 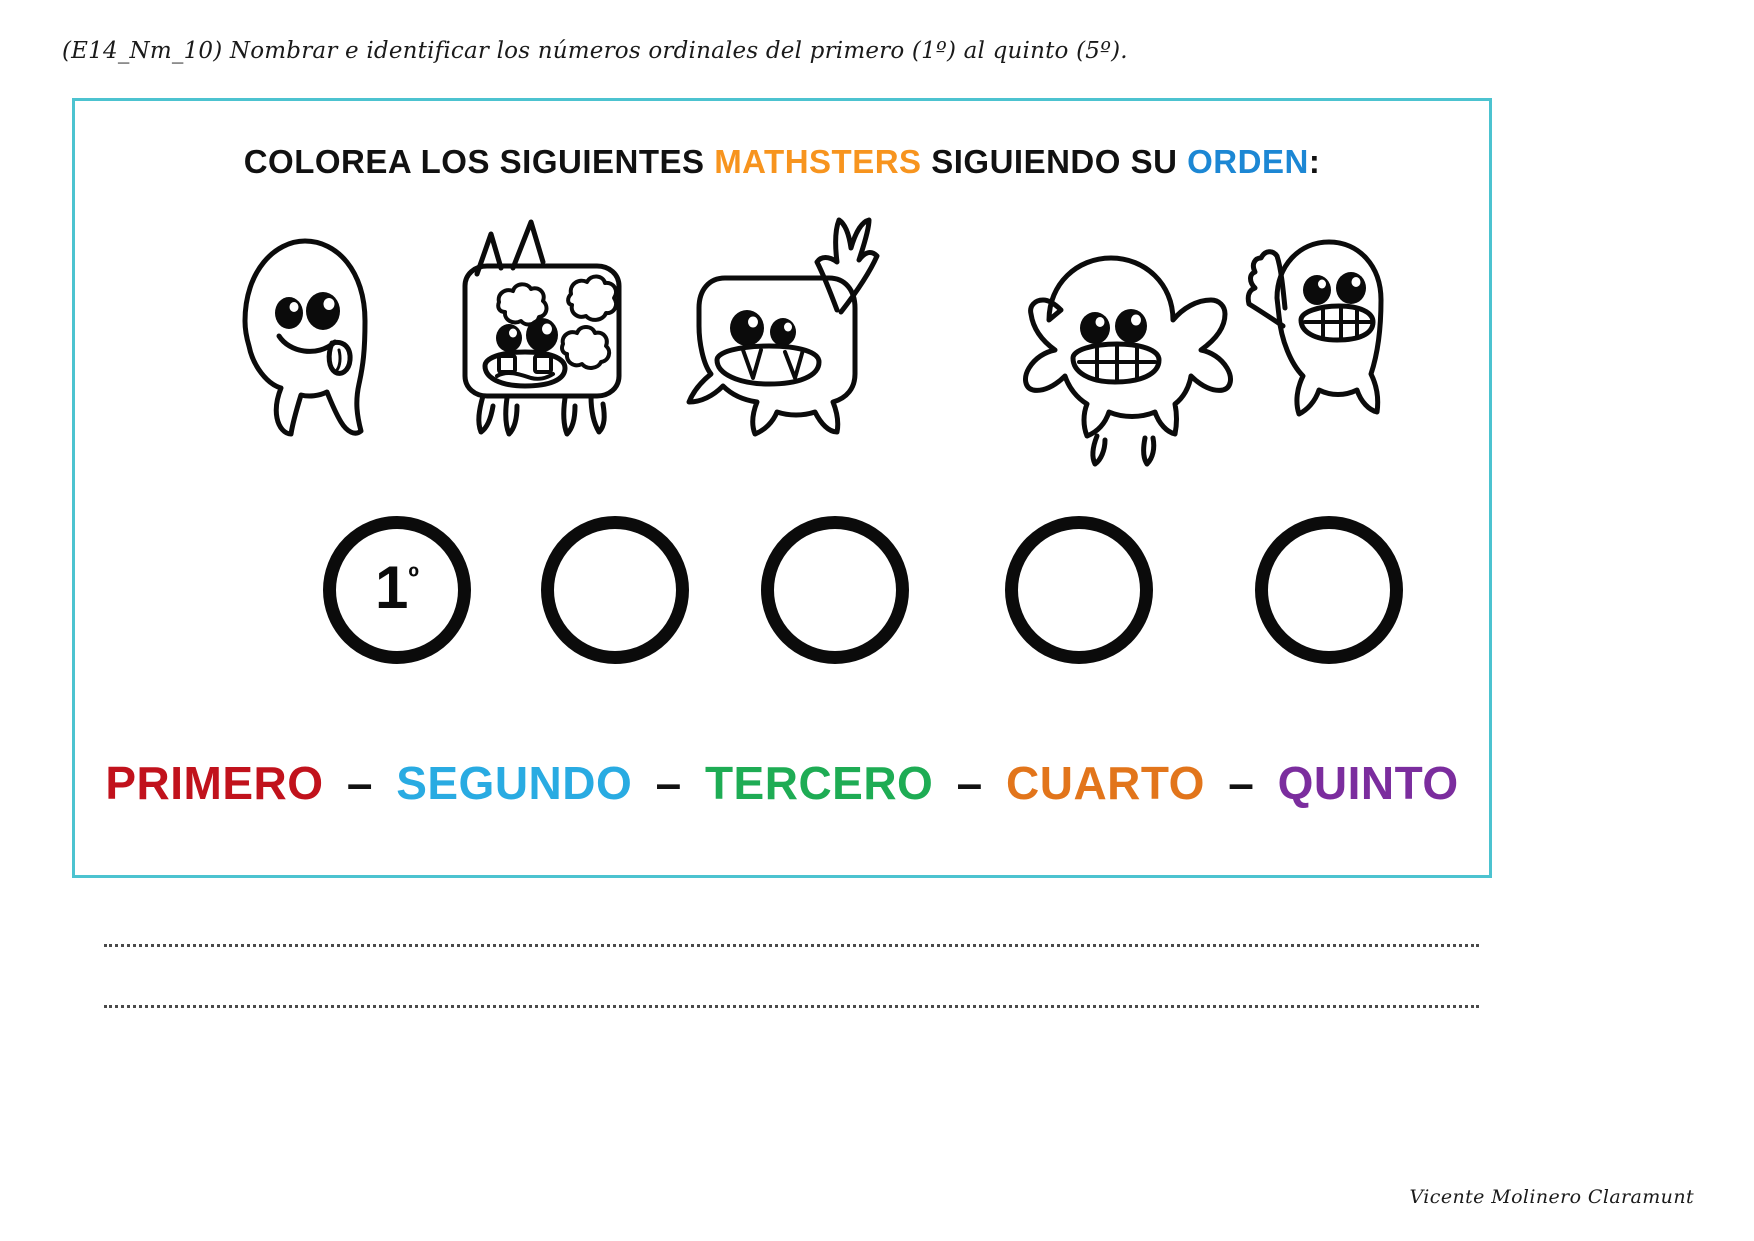 I want to click on monster-4-round-monster-long-arms, so click(x=1105, y=341).